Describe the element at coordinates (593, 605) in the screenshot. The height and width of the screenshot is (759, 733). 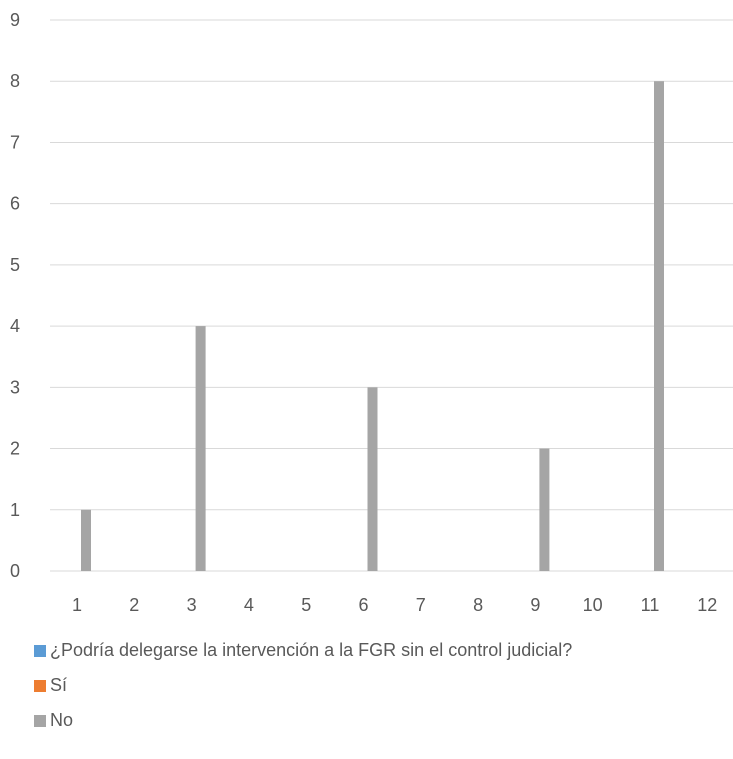
I see `x-tick-label: 10` at that location.